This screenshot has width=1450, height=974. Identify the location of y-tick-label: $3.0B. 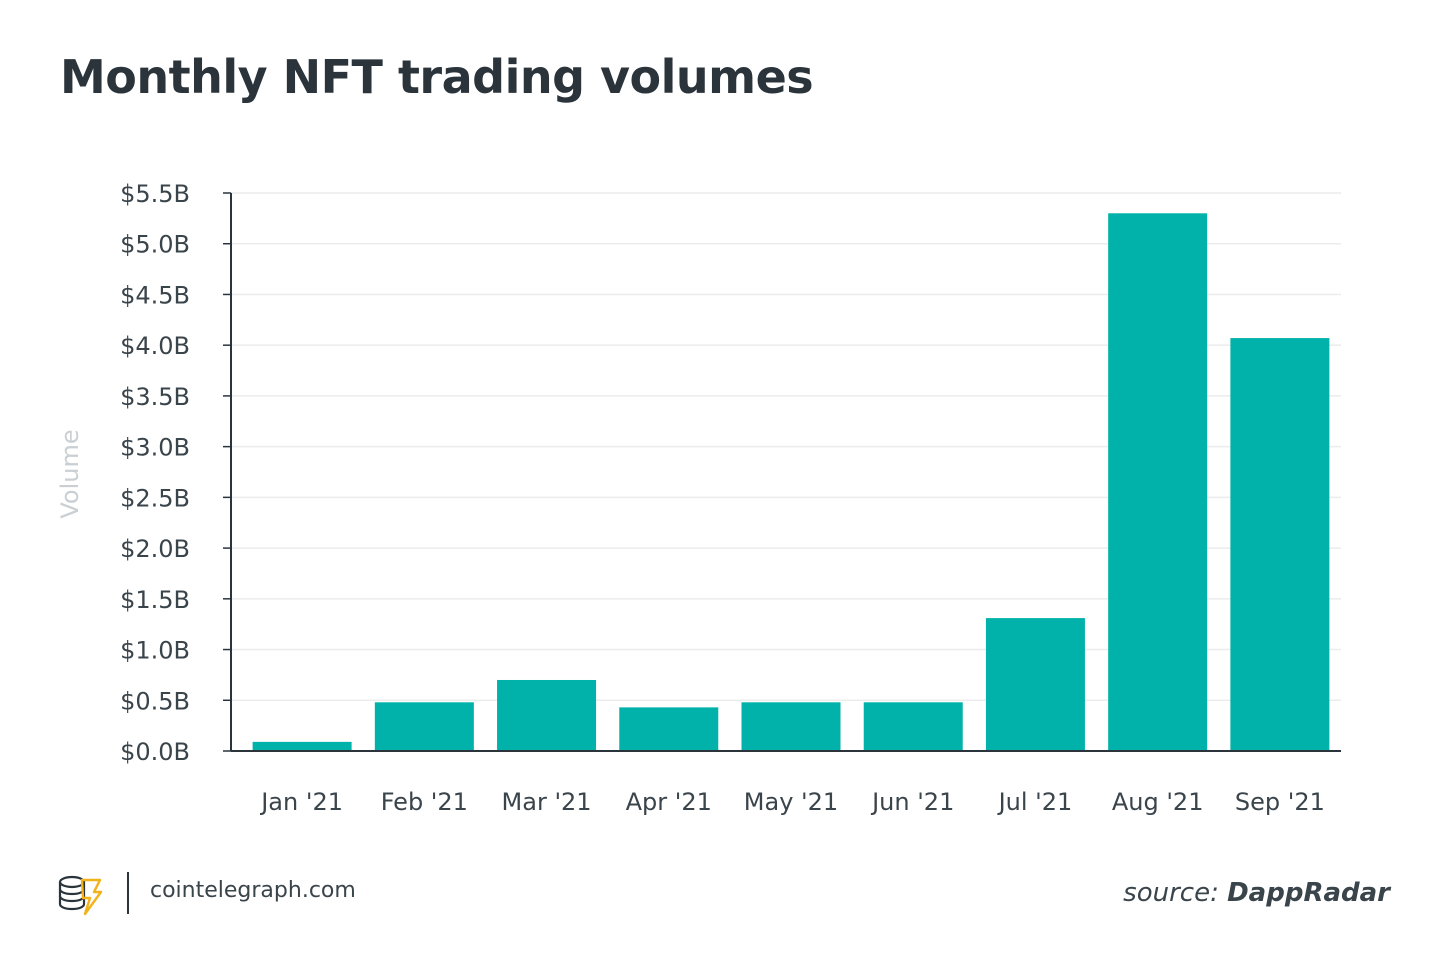
(155, 448).